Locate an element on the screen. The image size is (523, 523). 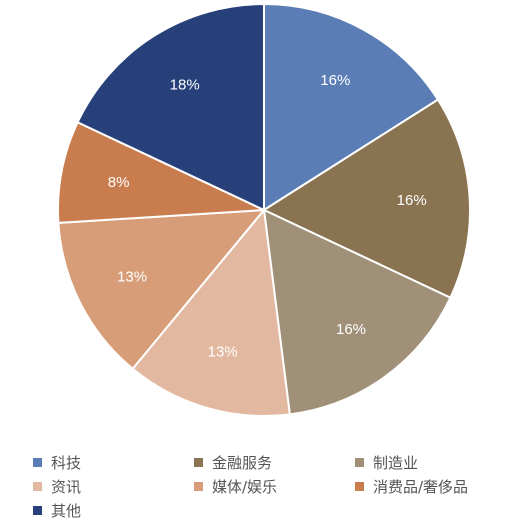
data-label-other: 18% is located at coordinates (185, 85).